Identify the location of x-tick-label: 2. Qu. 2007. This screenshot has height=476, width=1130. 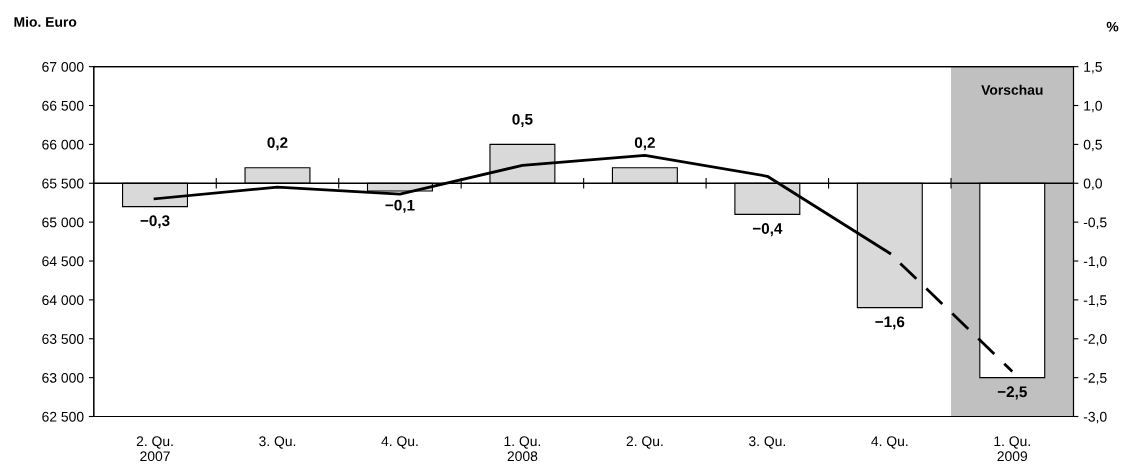
(154, 449).